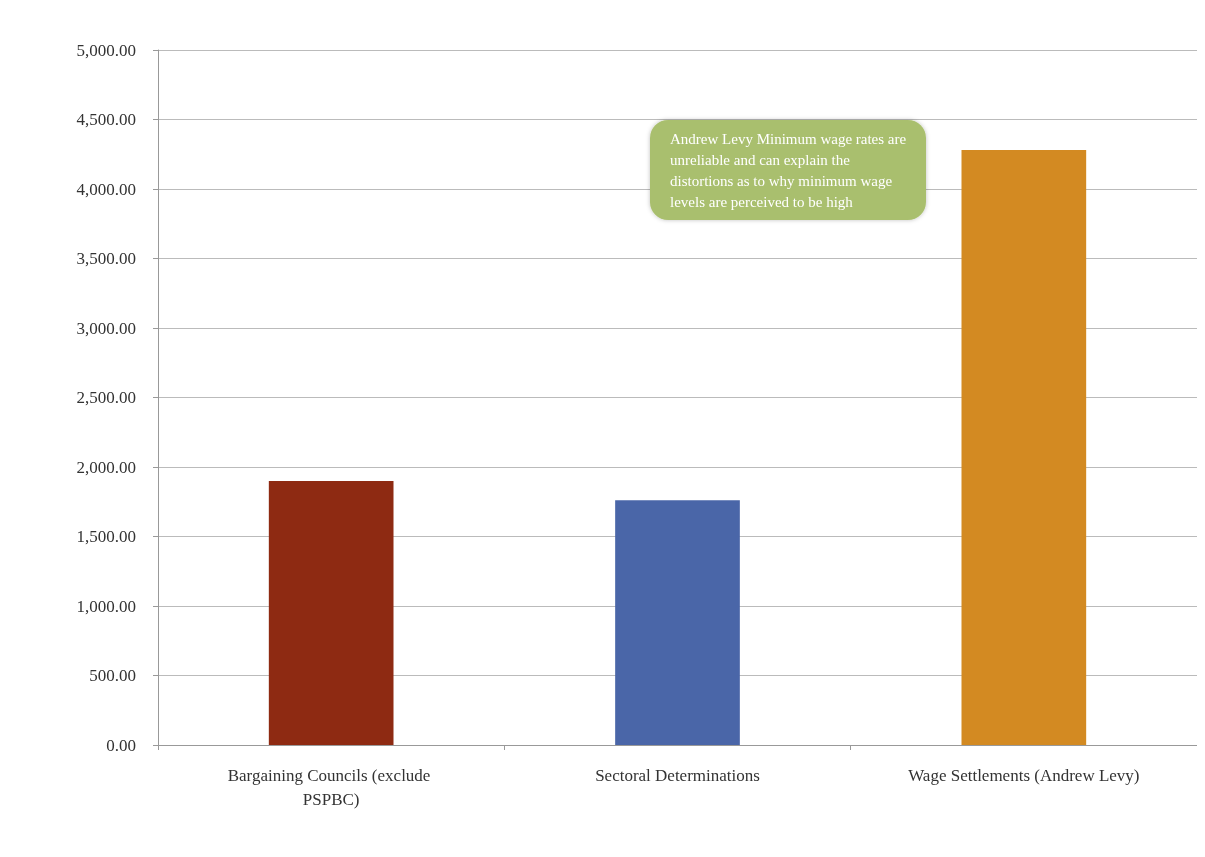  Describe the element at coordinates (331, 787) in the screenshot. I see `x-tick-label: Bargaining Councils (exclude PSPBC)` at that location.